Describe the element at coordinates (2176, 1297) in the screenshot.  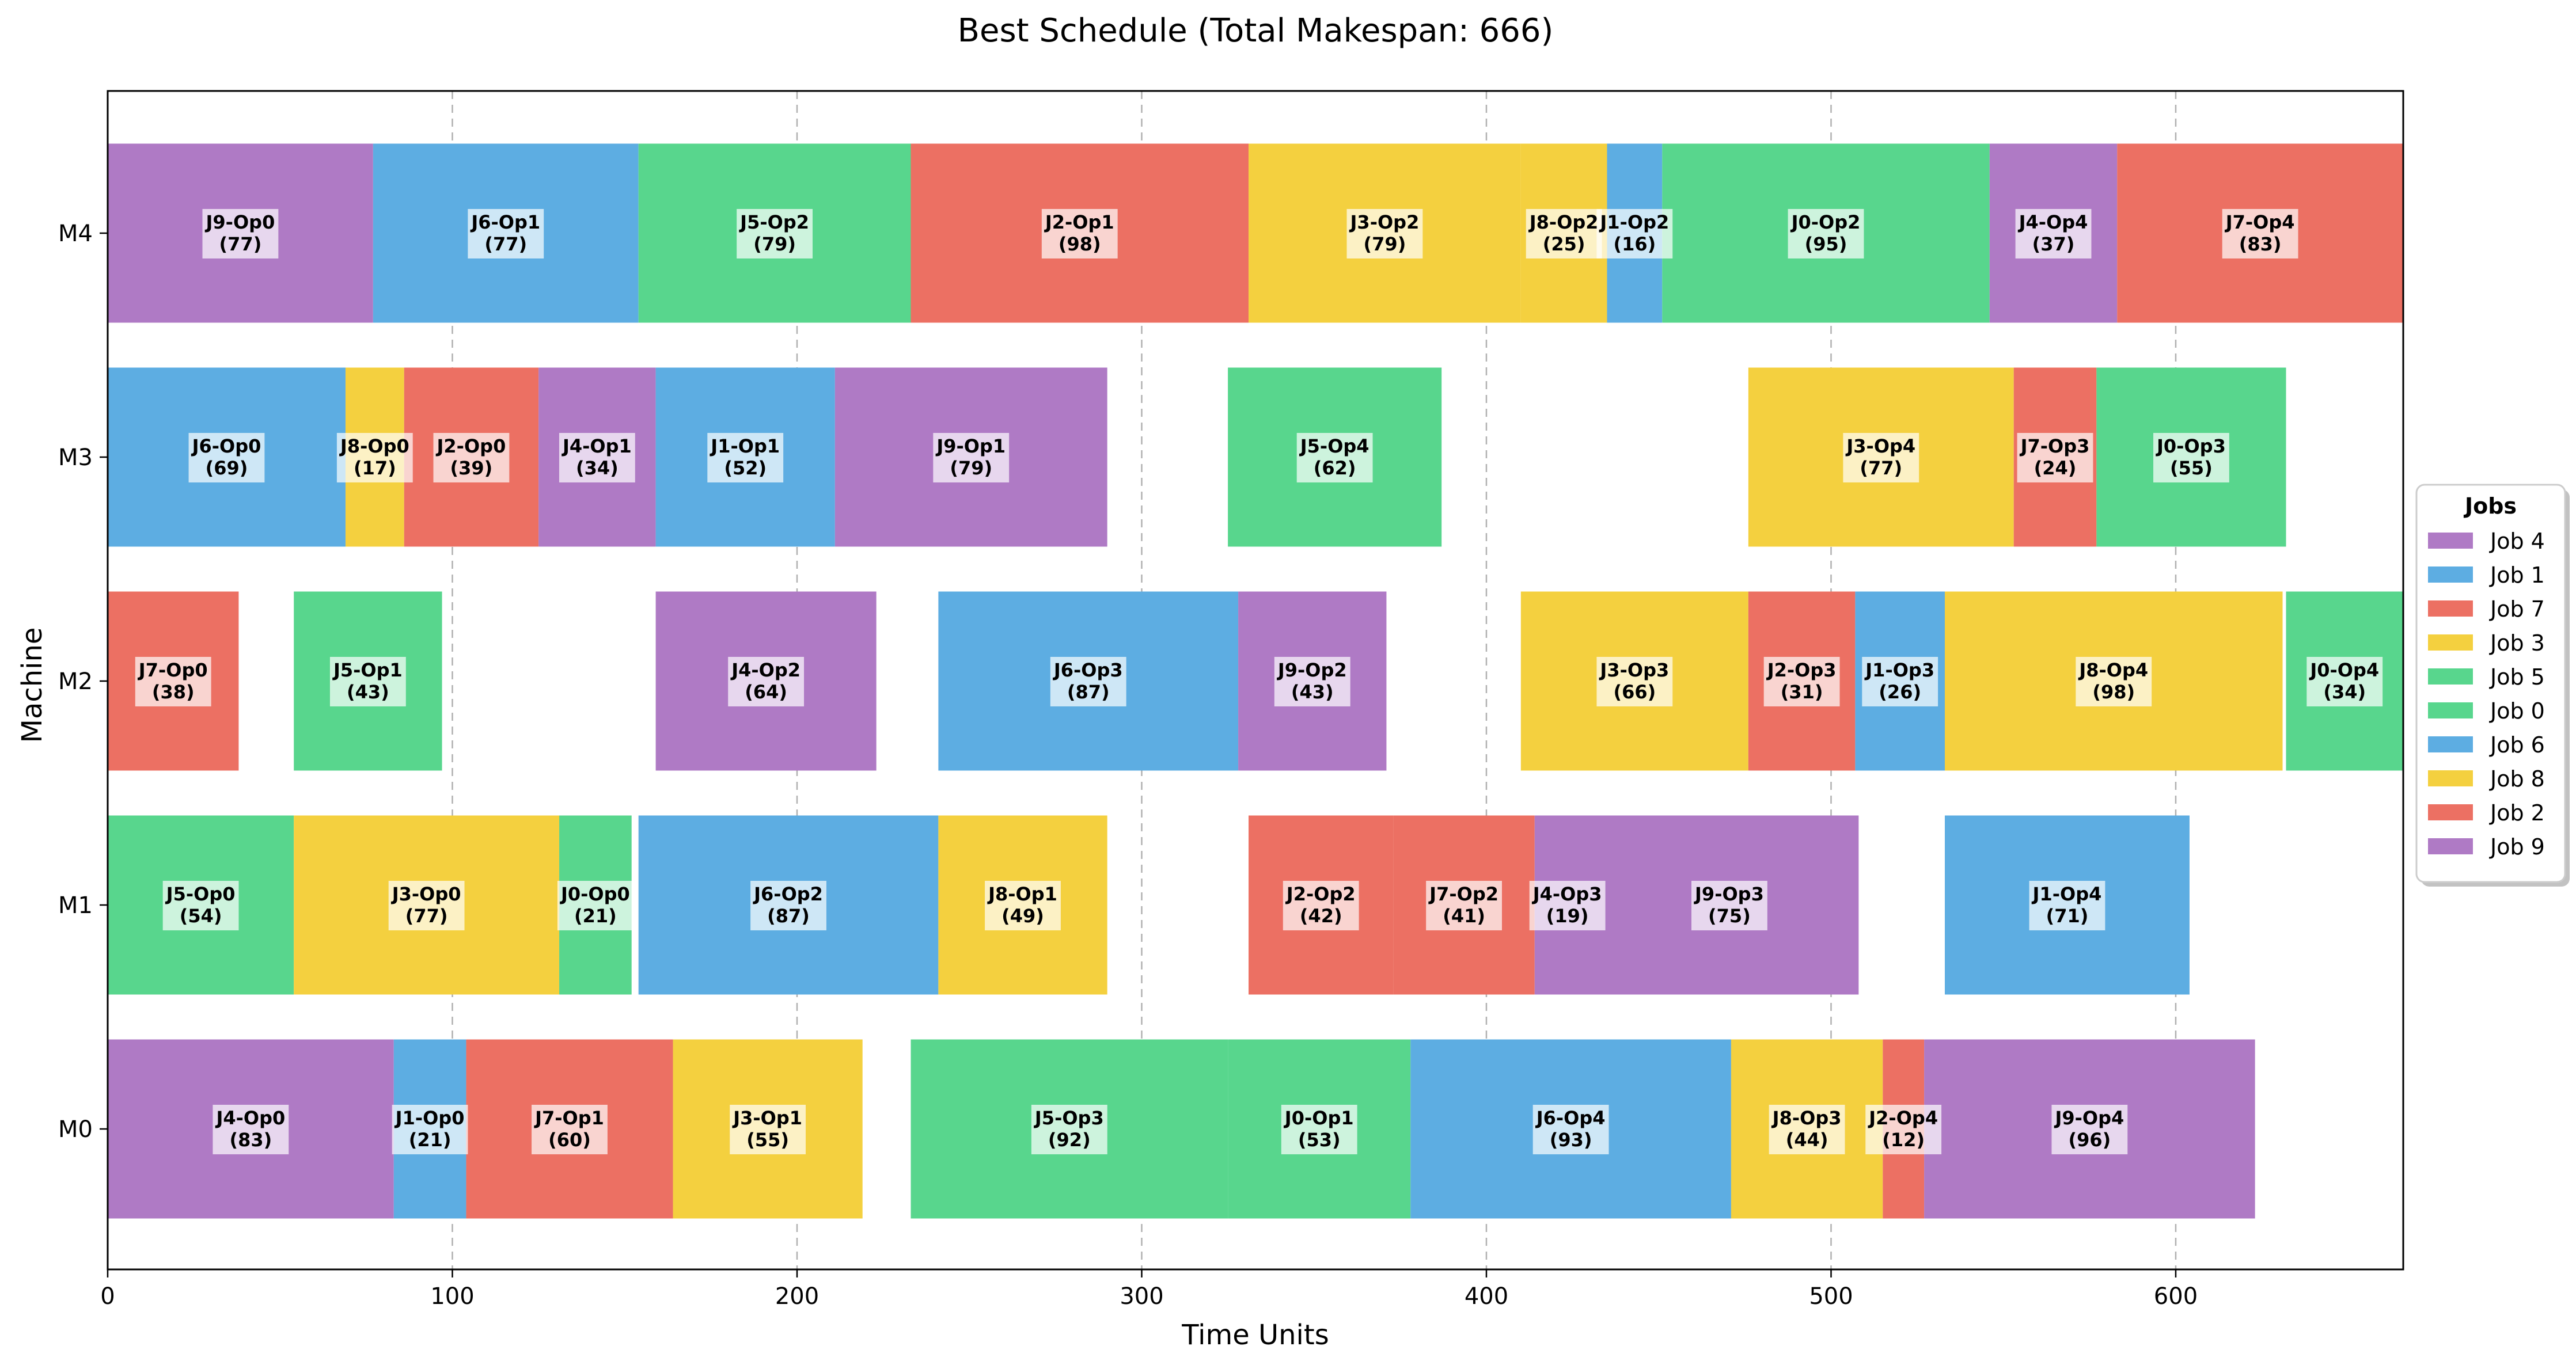
I see `x-tick-label: 600` at that location.